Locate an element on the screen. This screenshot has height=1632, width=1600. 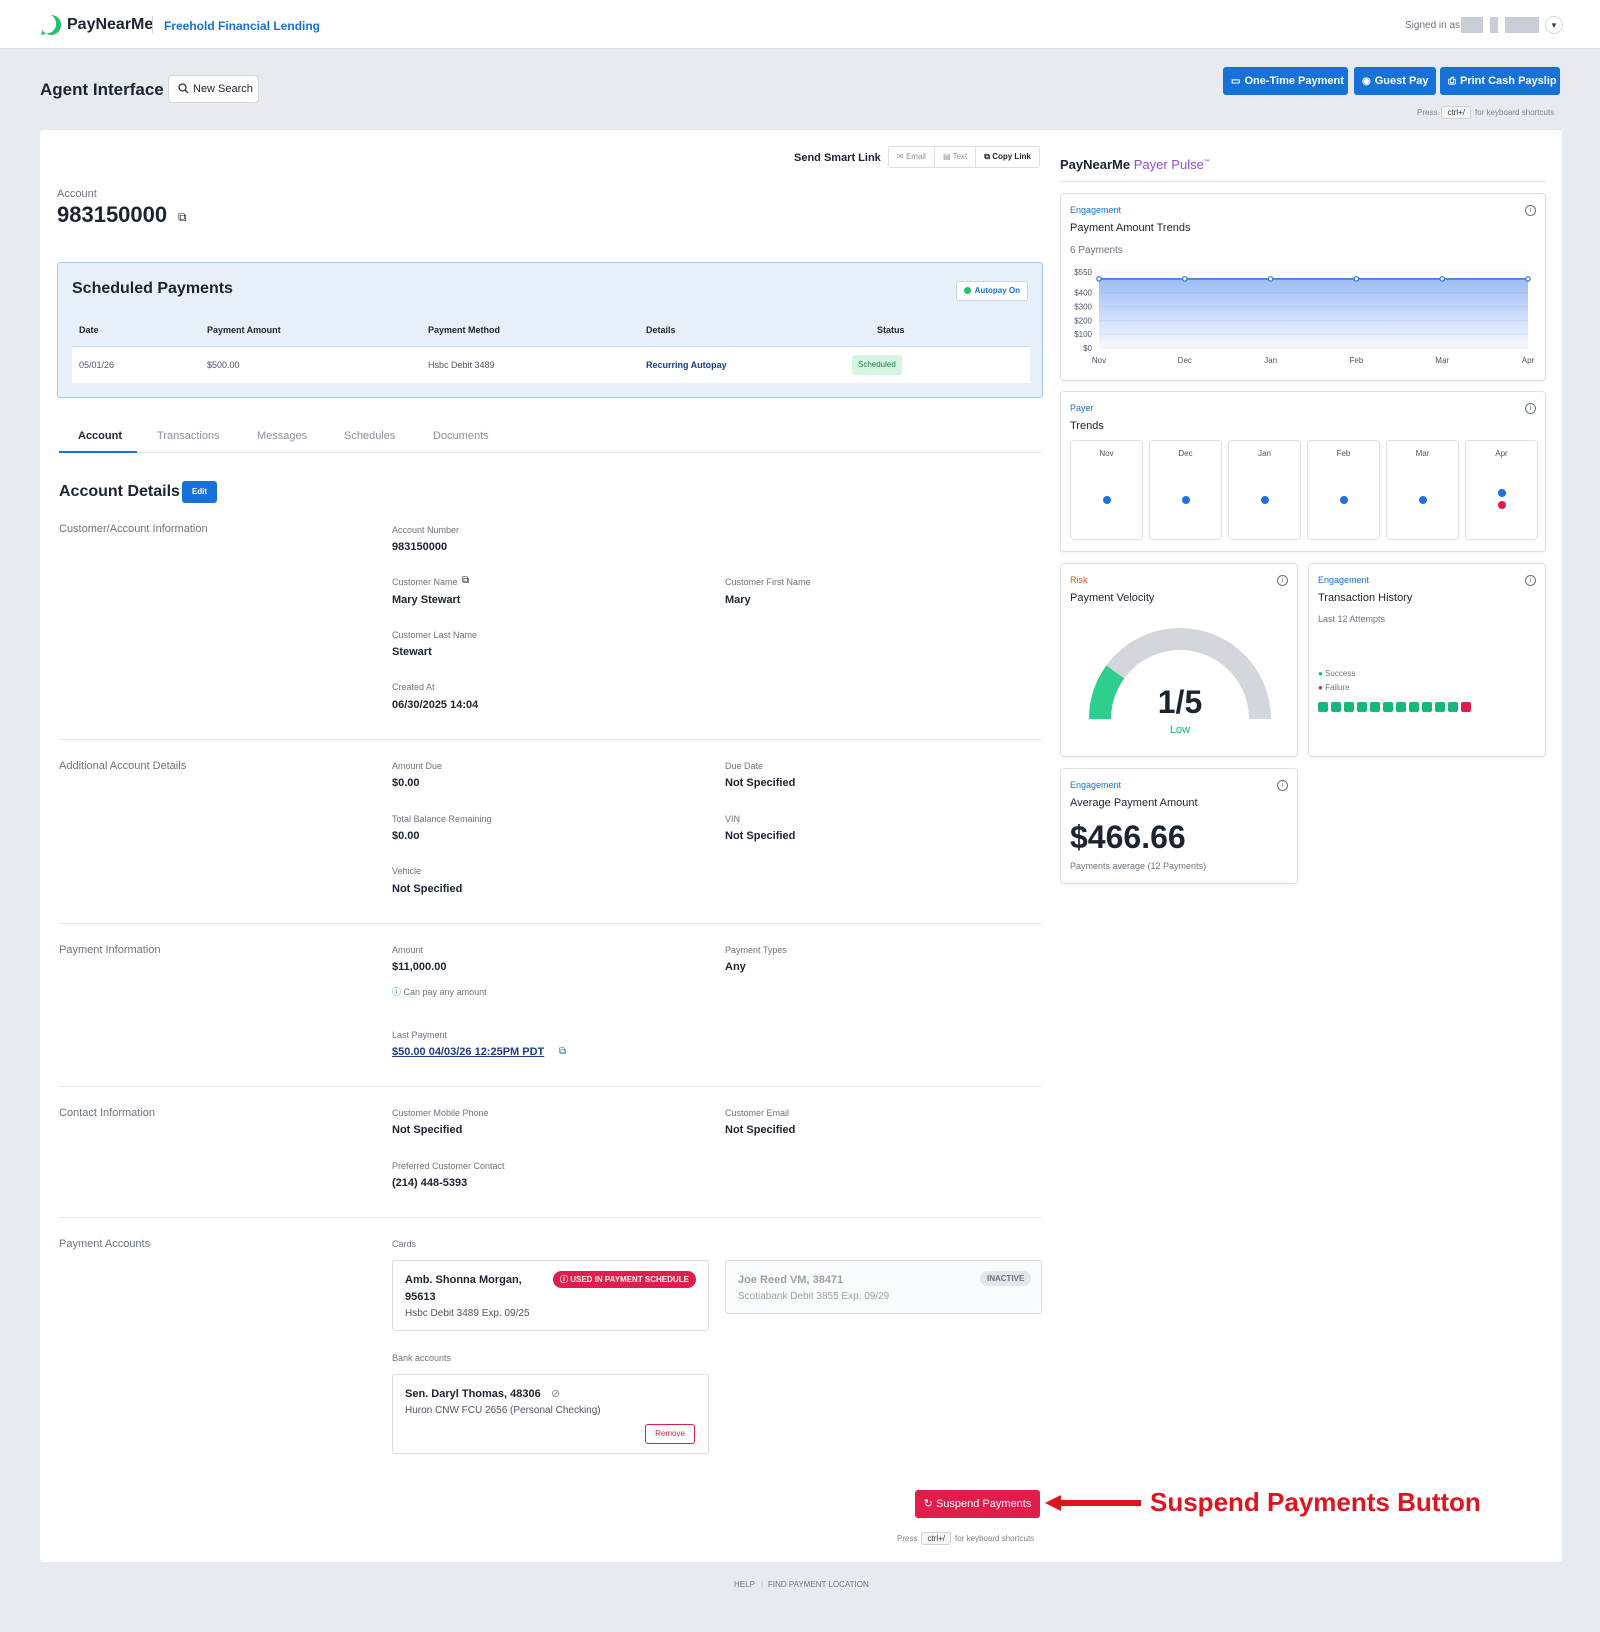
x-tick-label: Dec is located at coordinates (1185, 360).